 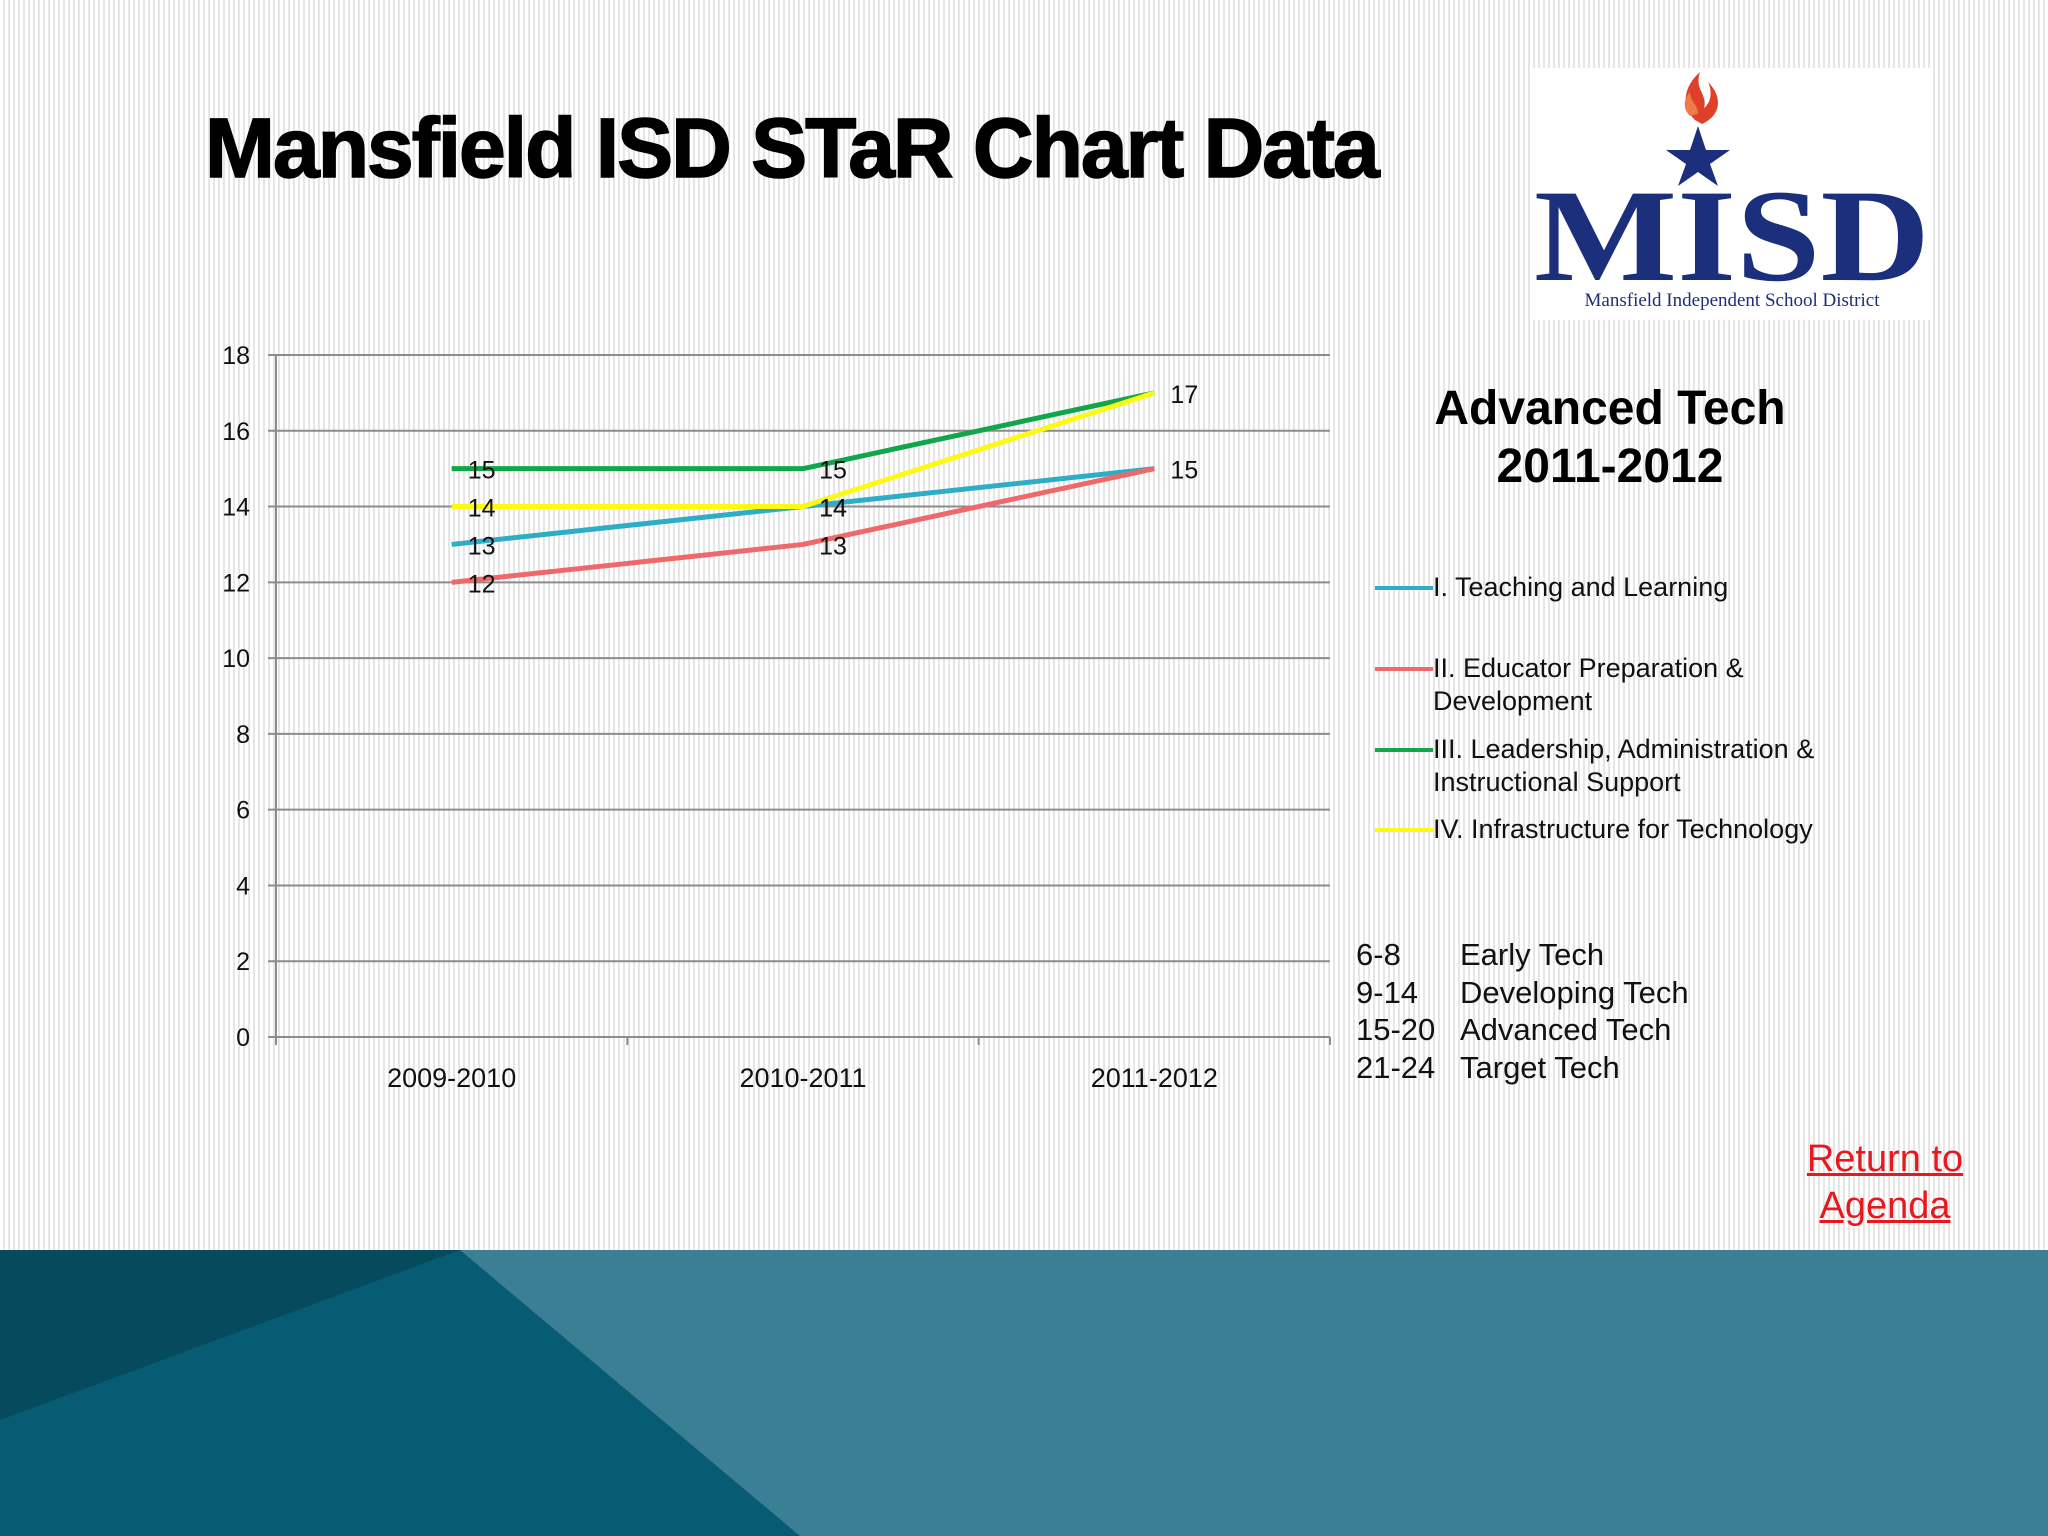 I want to click on legend-label-infrastructure: IV. Infrastructure for Technology, so click(x=1623, y=829).